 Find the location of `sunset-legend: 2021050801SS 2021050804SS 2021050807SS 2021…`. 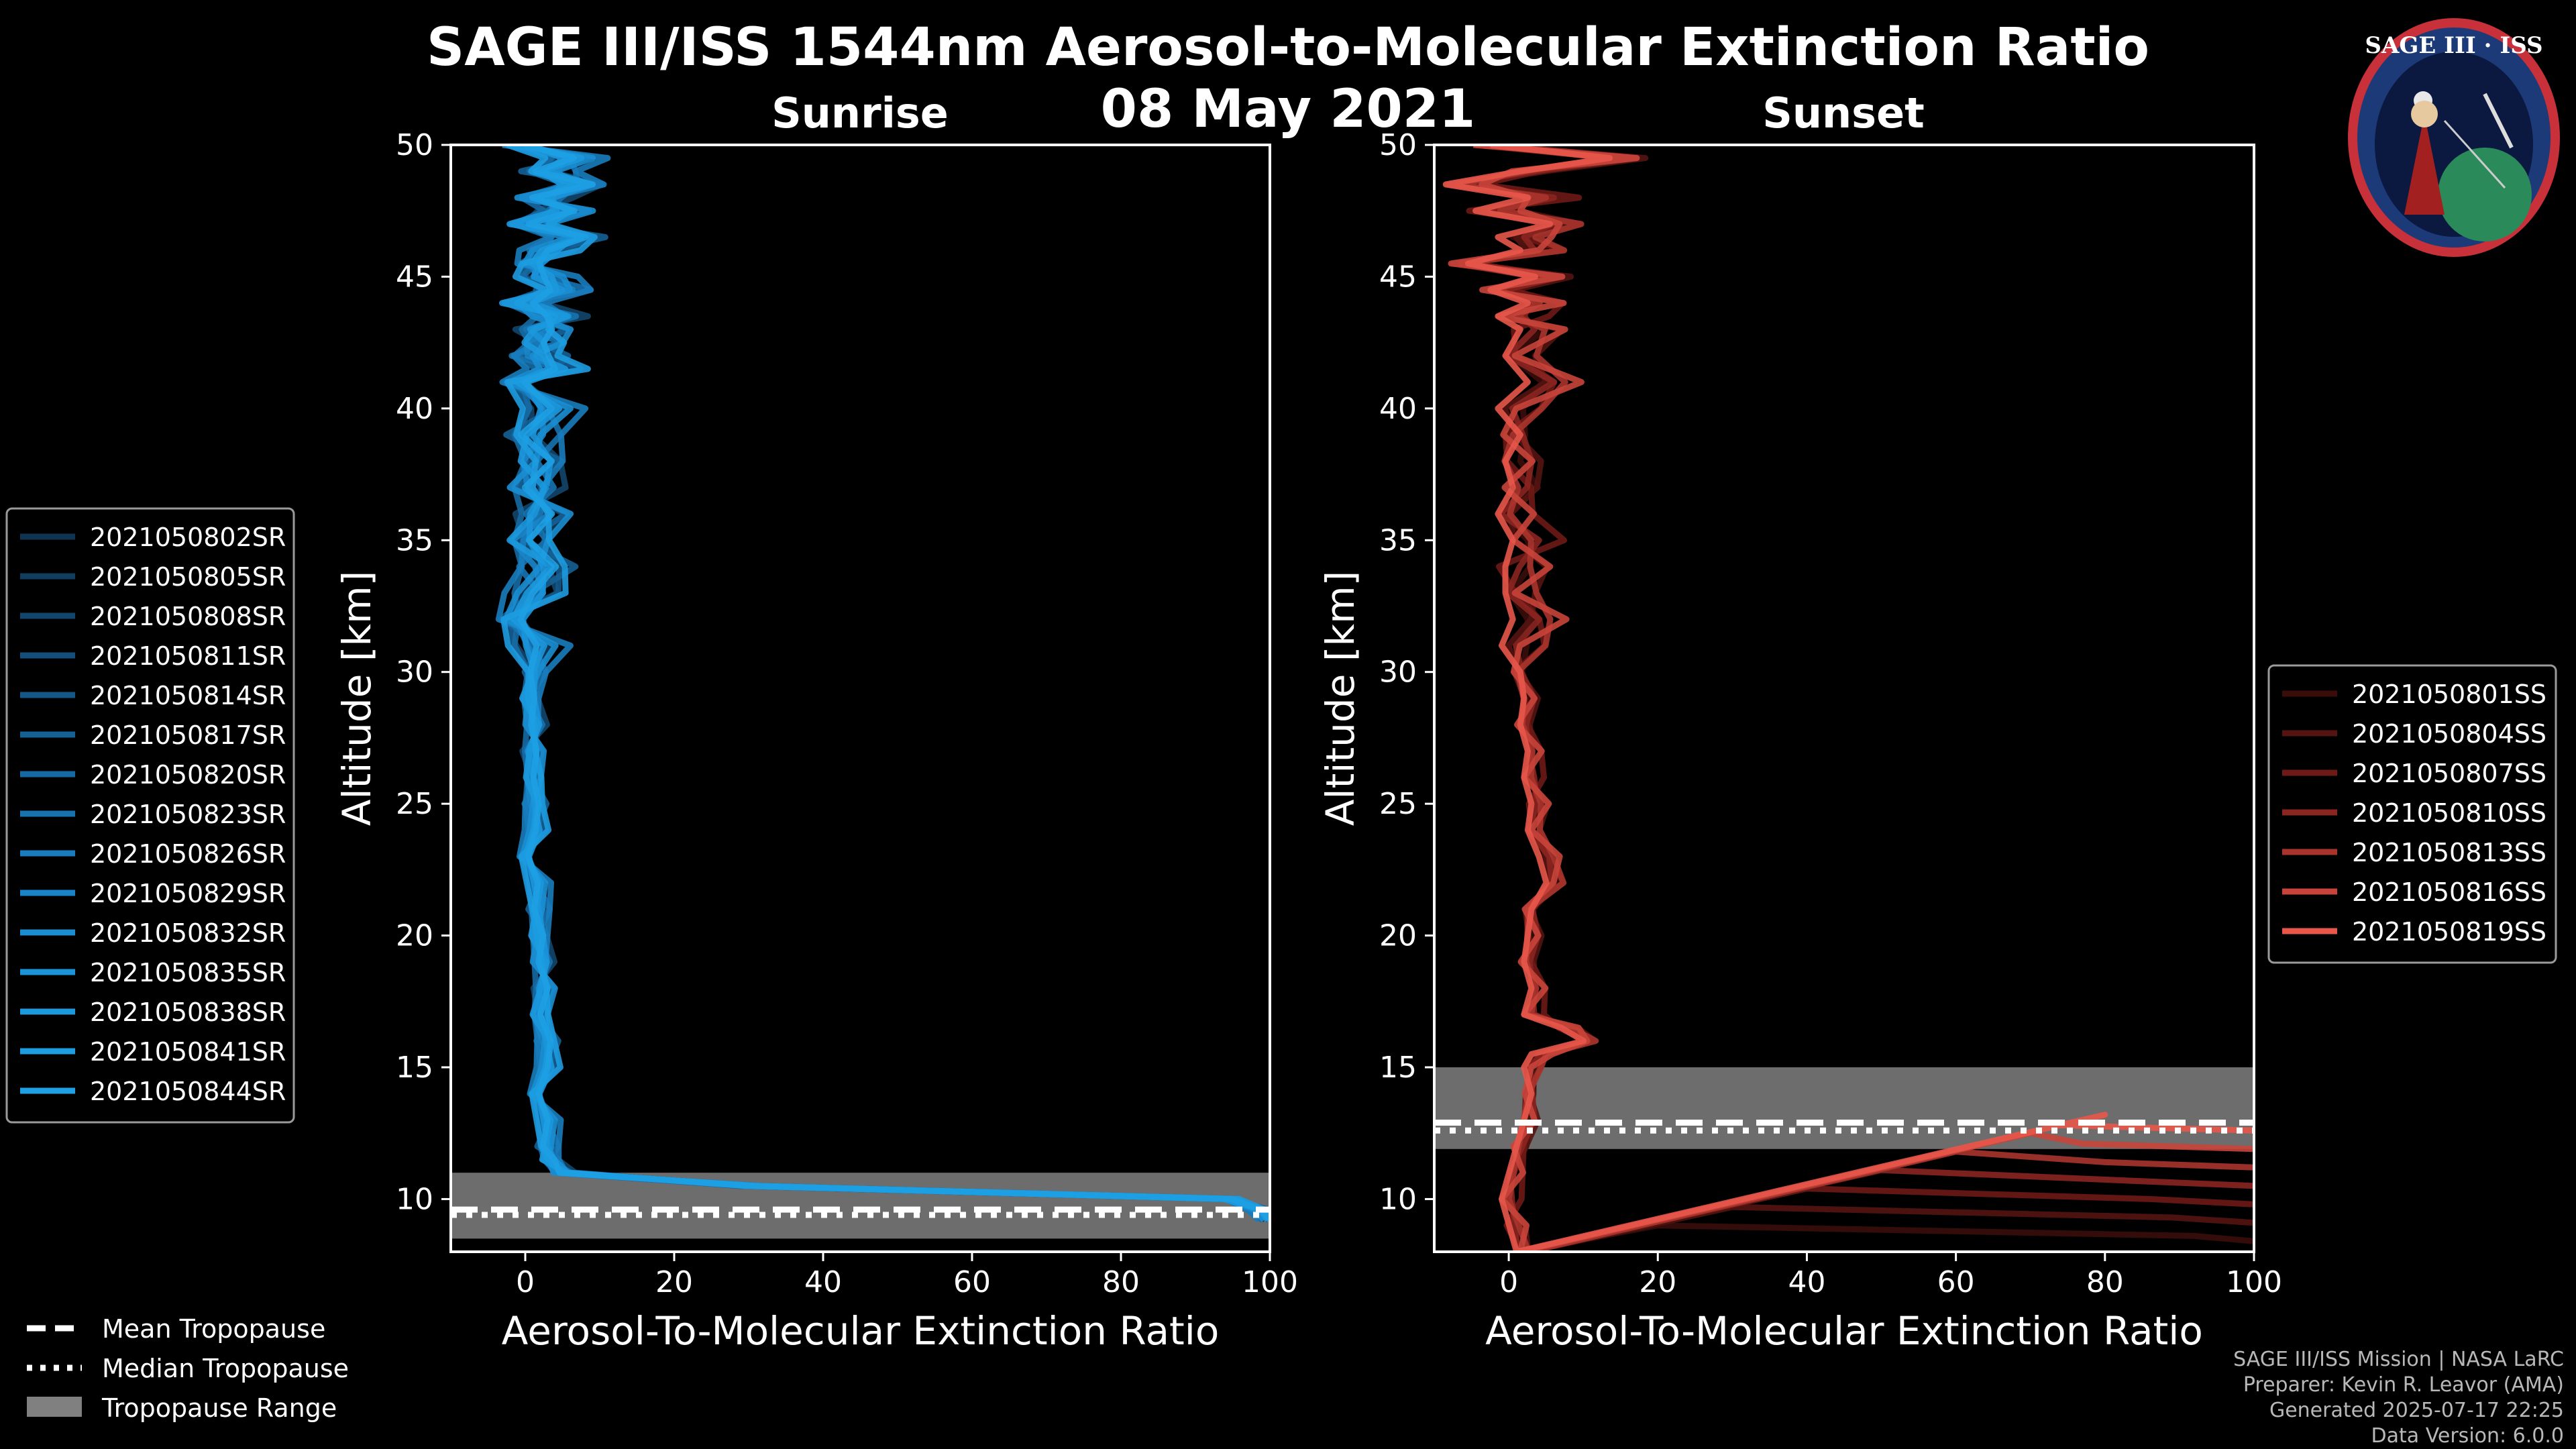

sunset-legend: 2021050801SS 2021050804SS 2021050807SS 2021… is located at coordinates (2412, 814).